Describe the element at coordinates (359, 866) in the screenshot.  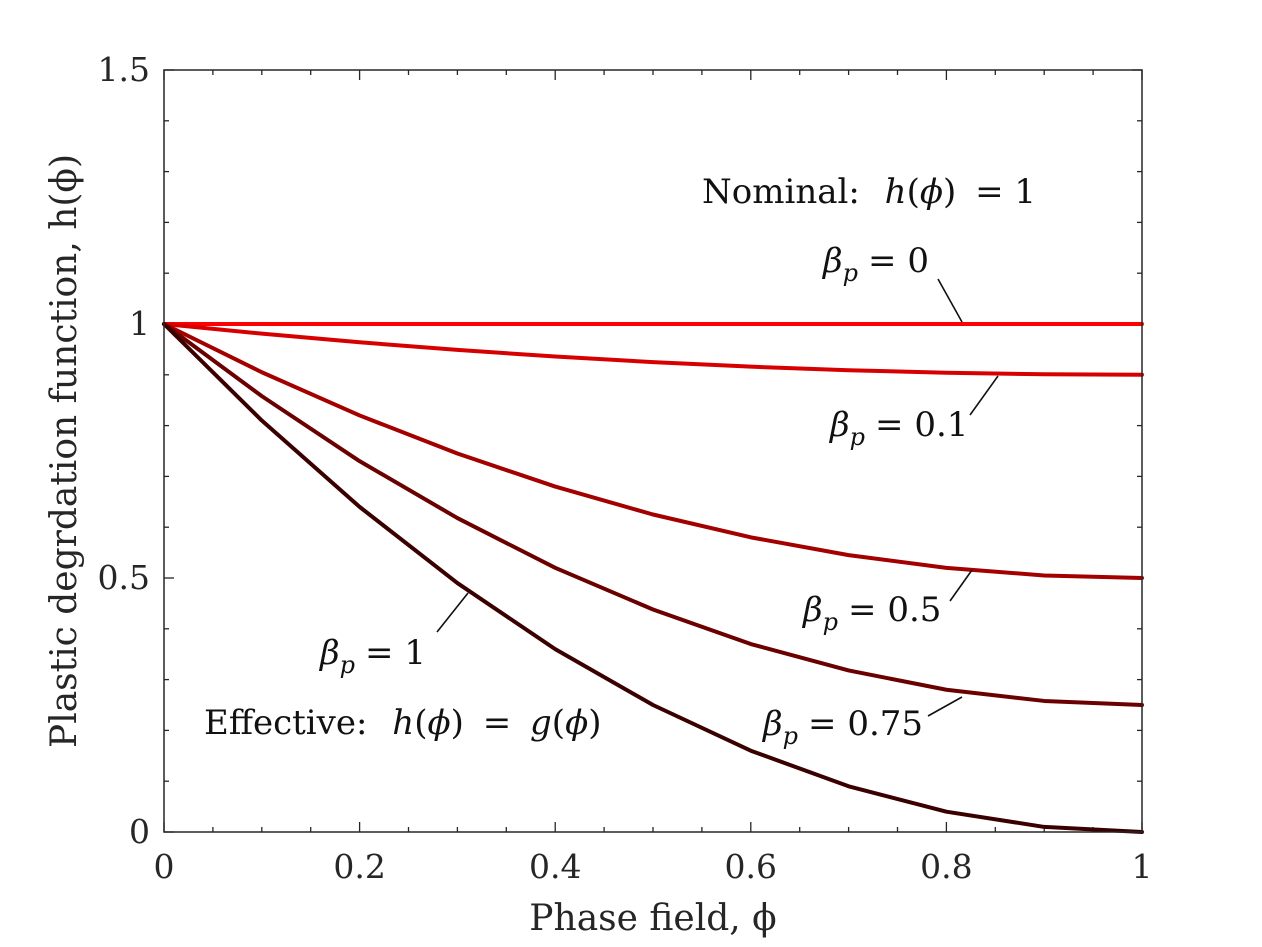
I see `x-tick-label: 0.2` at that location.